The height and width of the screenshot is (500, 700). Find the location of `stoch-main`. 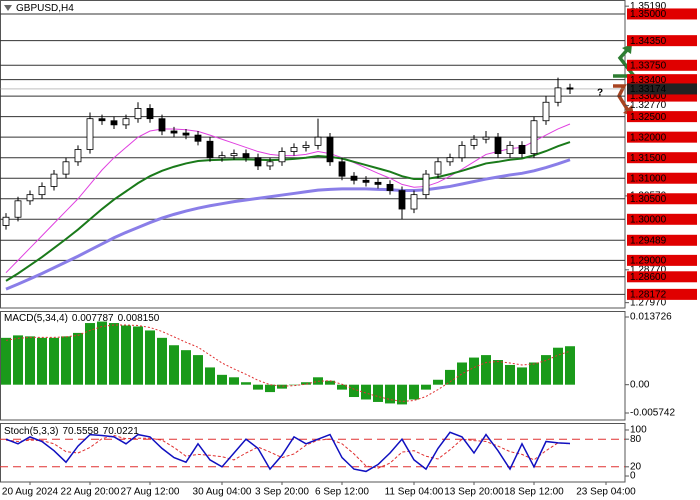

stoch-main is located at coordinates (288, 452).